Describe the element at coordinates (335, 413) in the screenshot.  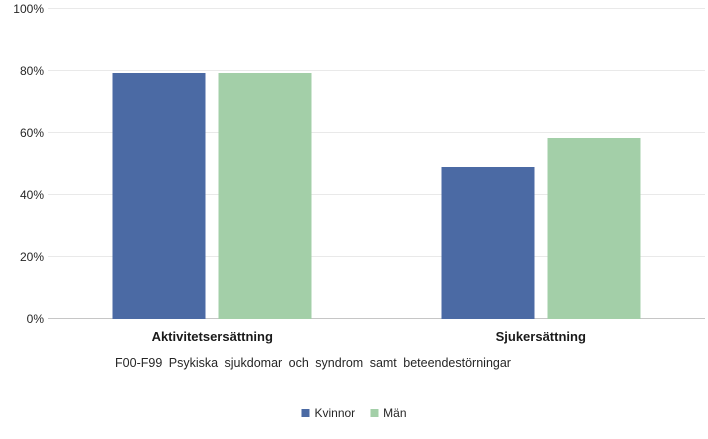
I see `legend-label: Kvinnor` at that location.